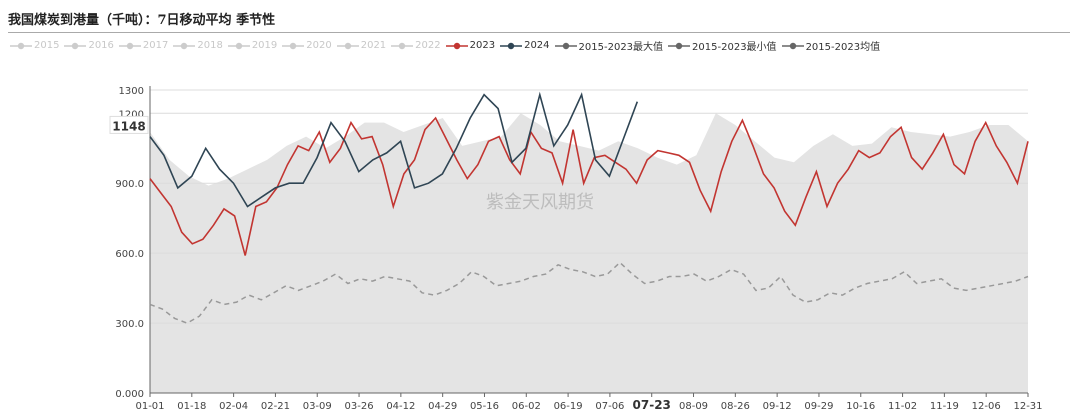 The height and width of the screenshot is (416, 1080). I want to click on crosshair-value-label: 1148, so click(128, 126).